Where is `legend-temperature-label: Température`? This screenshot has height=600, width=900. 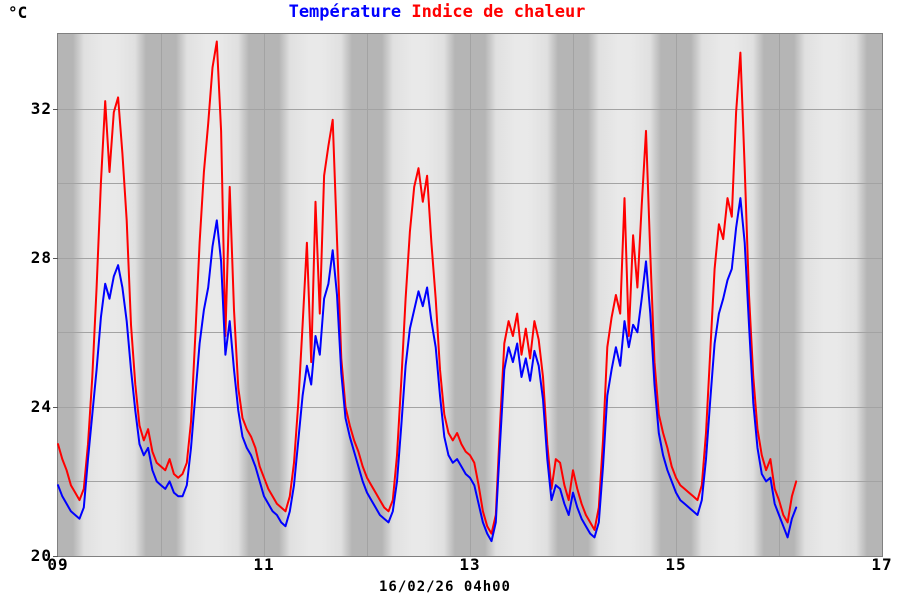
legend-temperature-label: Température is located at coordinates (345, 12).